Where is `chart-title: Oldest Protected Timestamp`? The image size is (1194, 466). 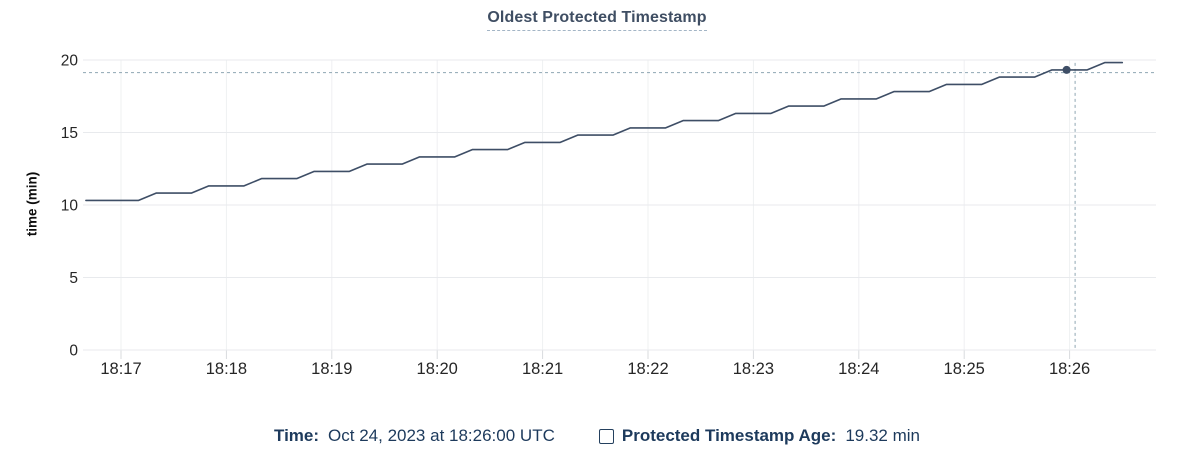
chart-title: Oldest Protected Timestamp is located at coordinates (597, 20).